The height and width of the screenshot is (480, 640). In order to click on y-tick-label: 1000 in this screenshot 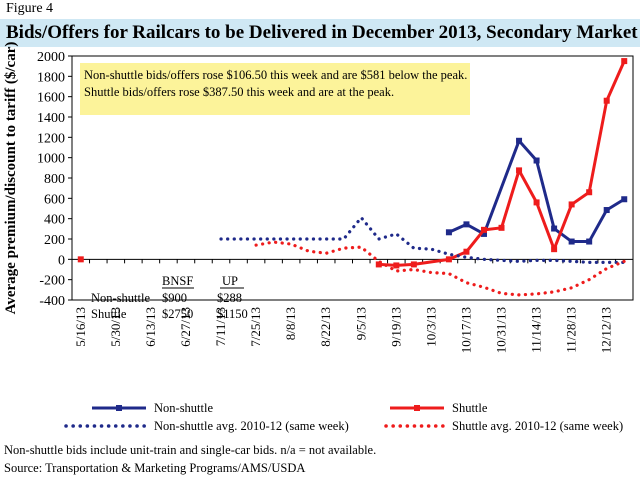, I will do `click(51, 159)`.